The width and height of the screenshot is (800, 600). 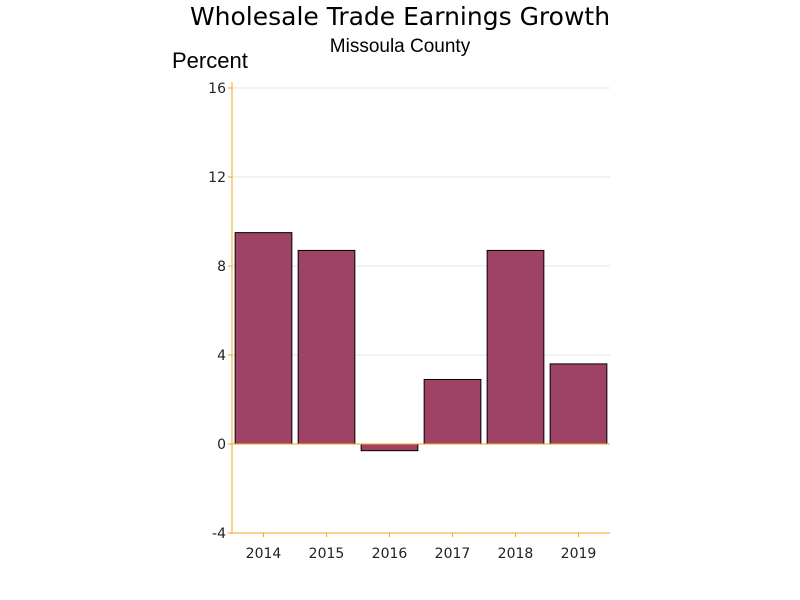 I want to click on bar-2014, so click(x=263, y=338).